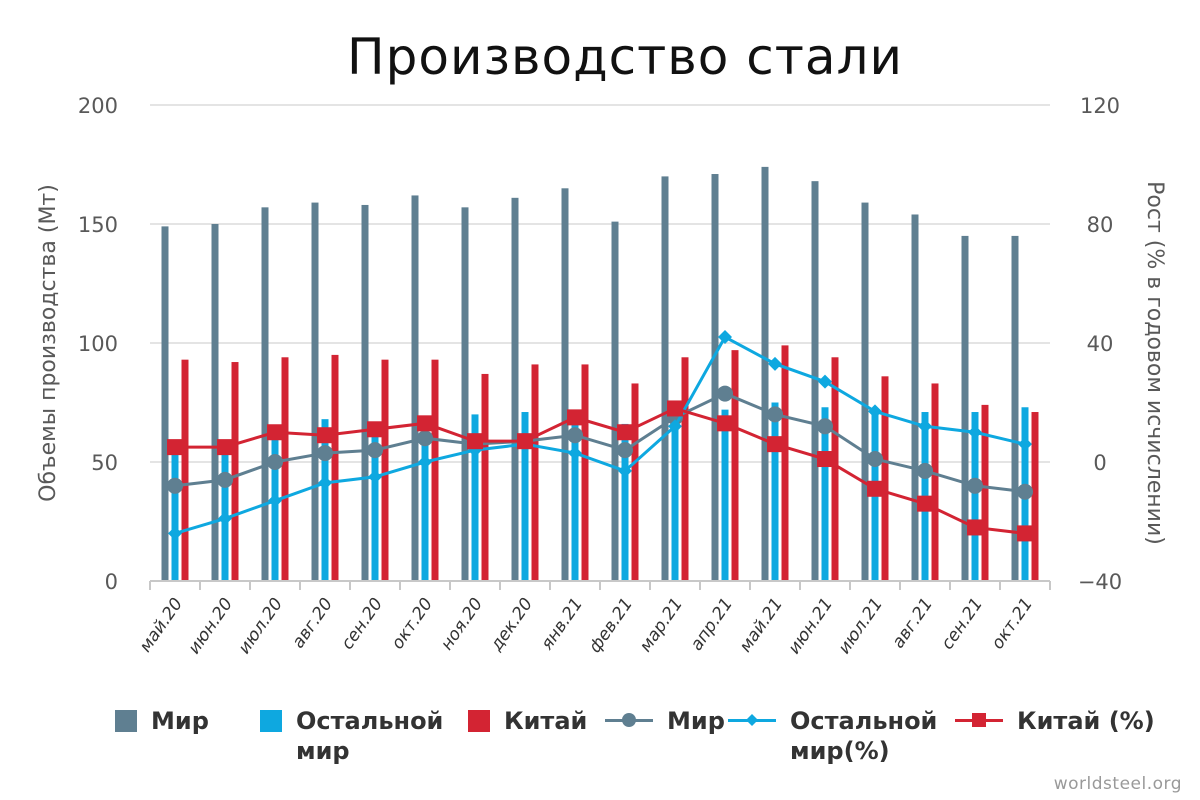 The width and height of the screenshot is (1200, 800). I want to click on legend-marker-square, so click(979, 720).